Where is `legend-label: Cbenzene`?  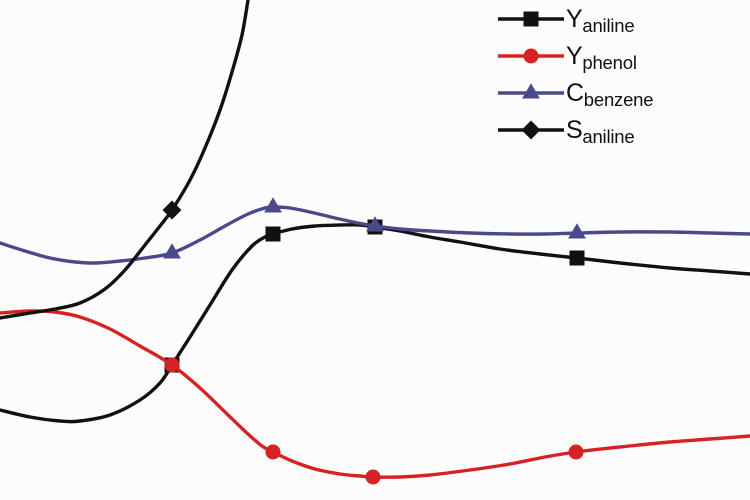
legend-label: Cbenzene is located at coordinates (610, 93).